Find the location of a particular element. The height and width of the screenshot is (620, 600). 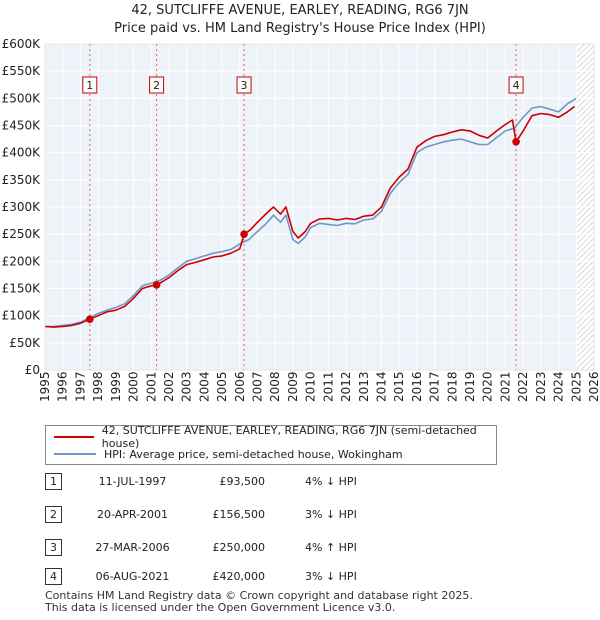

x-tick-label: 2021 is located at coordinates (505, 386).